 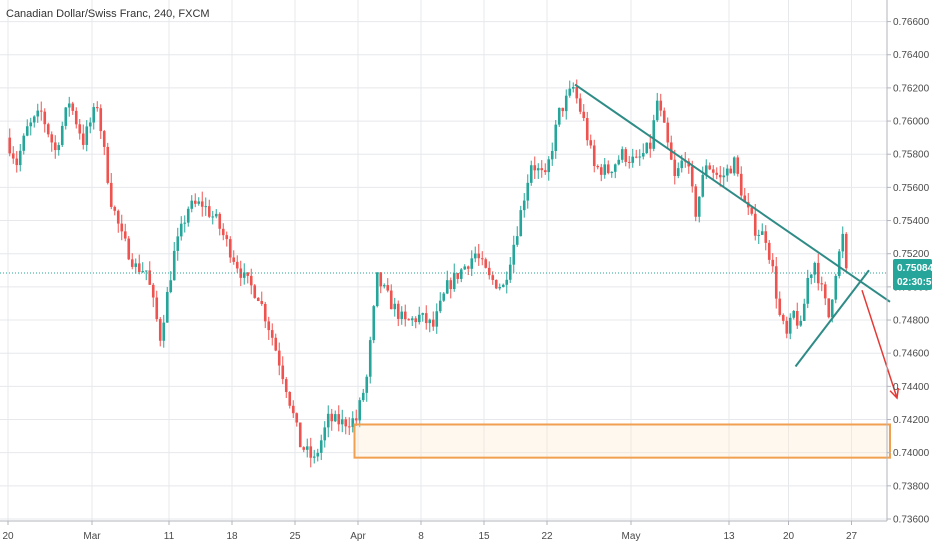 I want to click on forecast-arrow-shaft, so click(x=879, y=344).